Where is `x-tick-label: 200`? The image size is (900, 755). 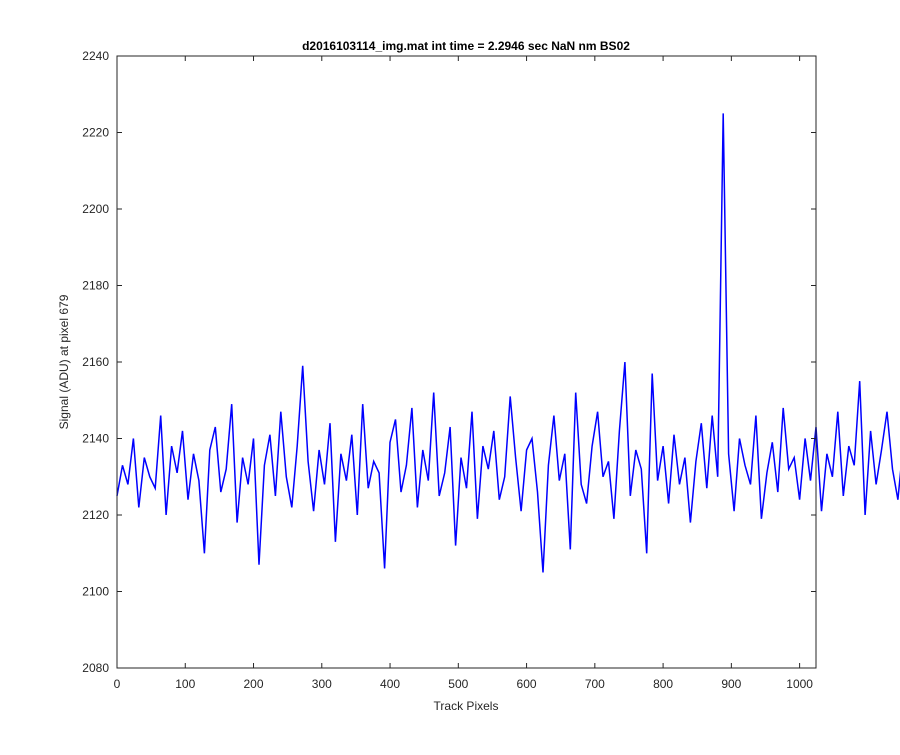
x-tick-label: 200 is located at coordinates (254, 684).